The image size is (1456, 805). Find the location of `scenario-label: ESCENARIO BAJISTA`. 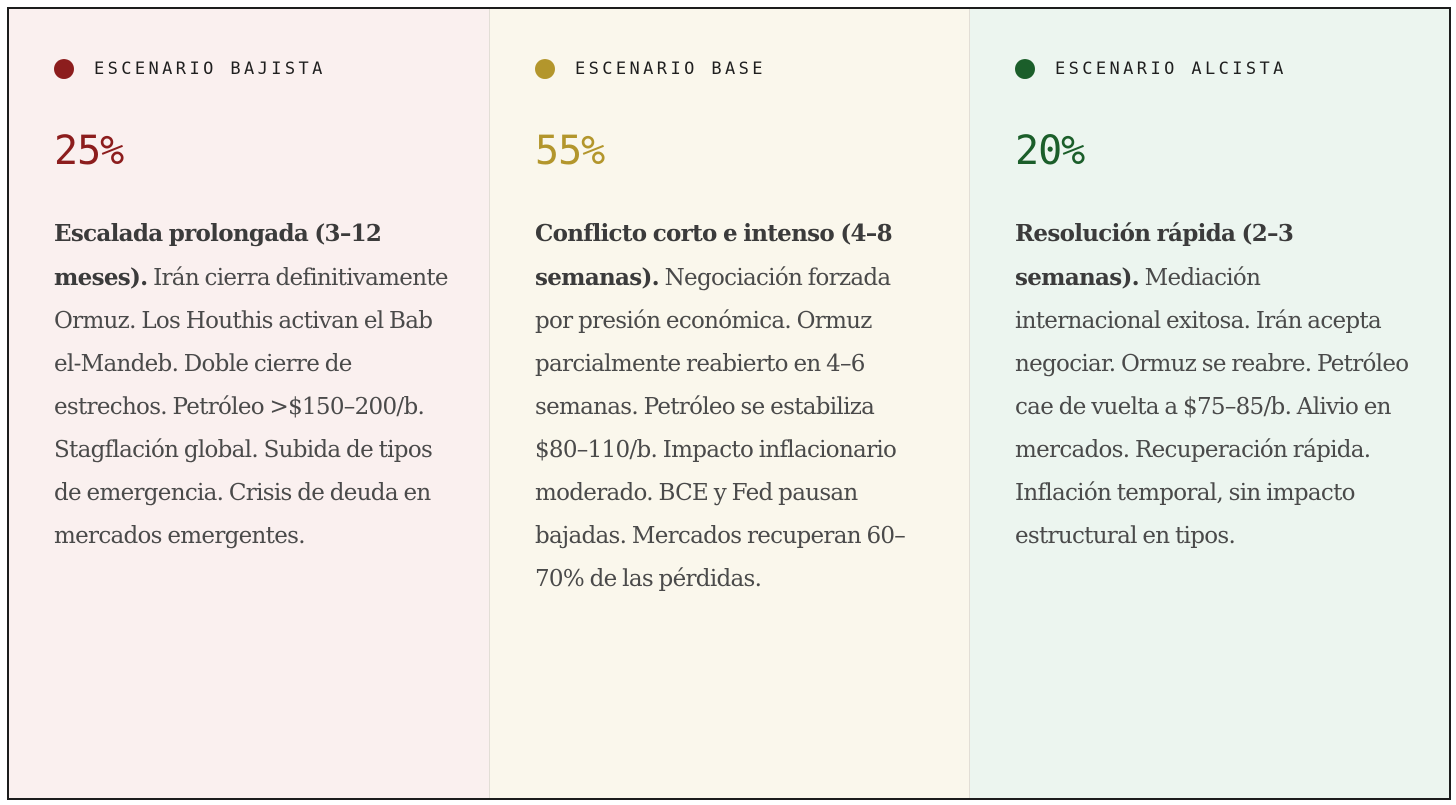

scenario-label: ESCENARIO BAJISTA is located at coordinates (210, 69).